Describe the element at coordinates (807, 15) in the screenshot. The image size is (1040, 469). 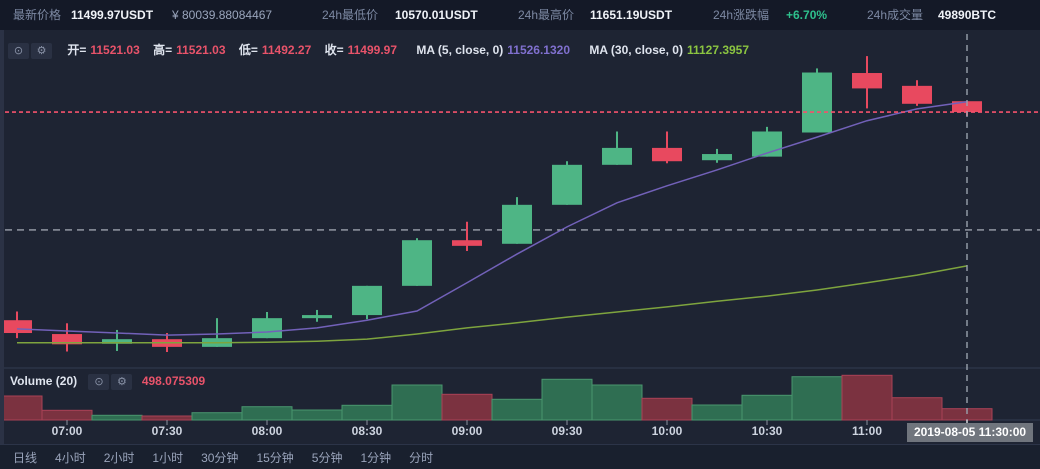
I see `change-24h-value: +6.70%` at that location.